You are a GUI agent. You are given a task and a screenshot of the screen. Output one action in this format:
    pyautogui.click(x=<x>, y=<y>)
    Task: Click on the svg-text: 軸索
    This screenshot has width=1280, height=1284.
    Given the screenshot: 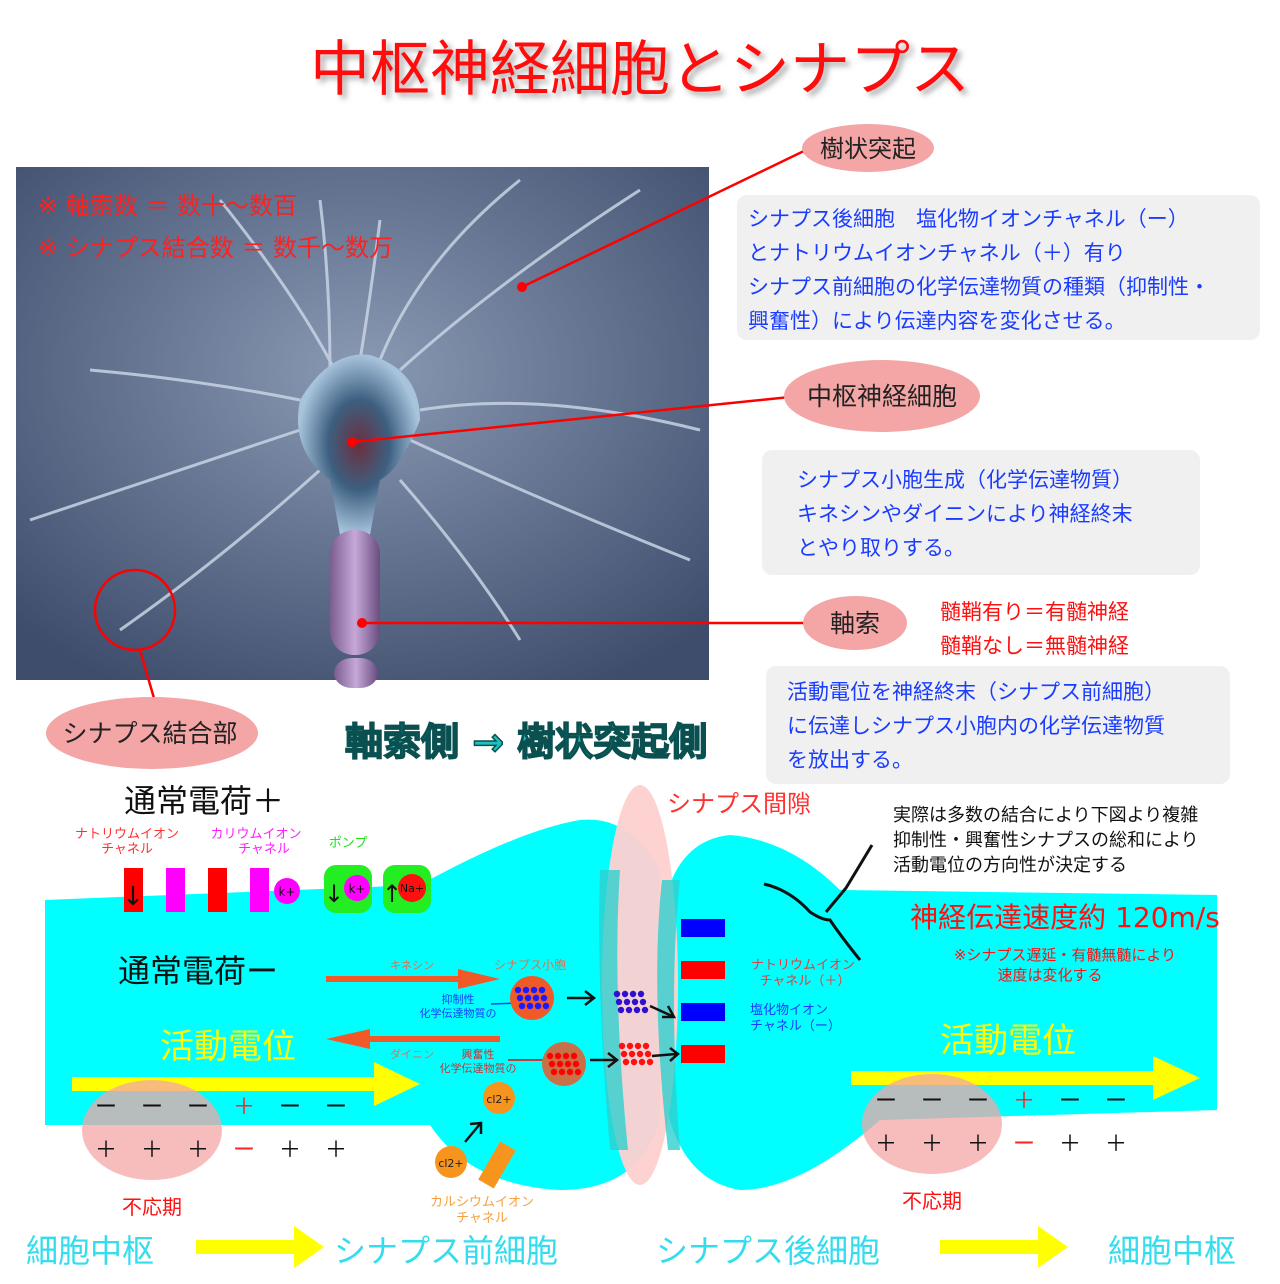 What is the action you would take?
    pyautogui.click(x=855, y=623)
    